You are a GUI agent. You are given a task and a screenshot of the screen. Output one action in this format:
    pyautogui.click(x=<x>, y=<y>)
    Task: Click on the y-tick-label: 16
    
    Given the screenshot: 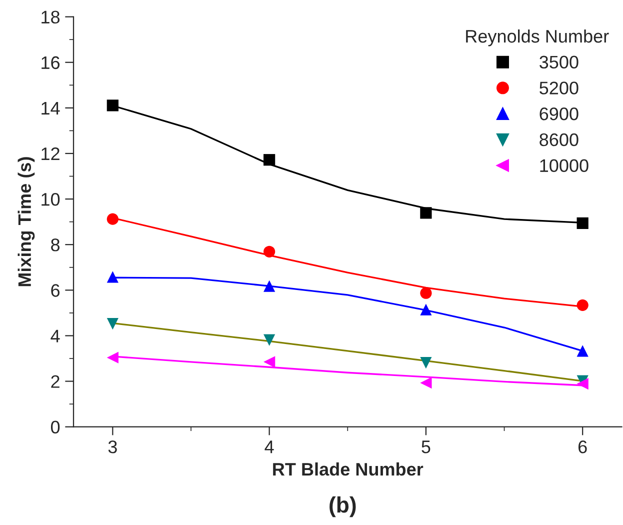 What is the action you would take?
    pyautogui.click(x=51, y=63)
    